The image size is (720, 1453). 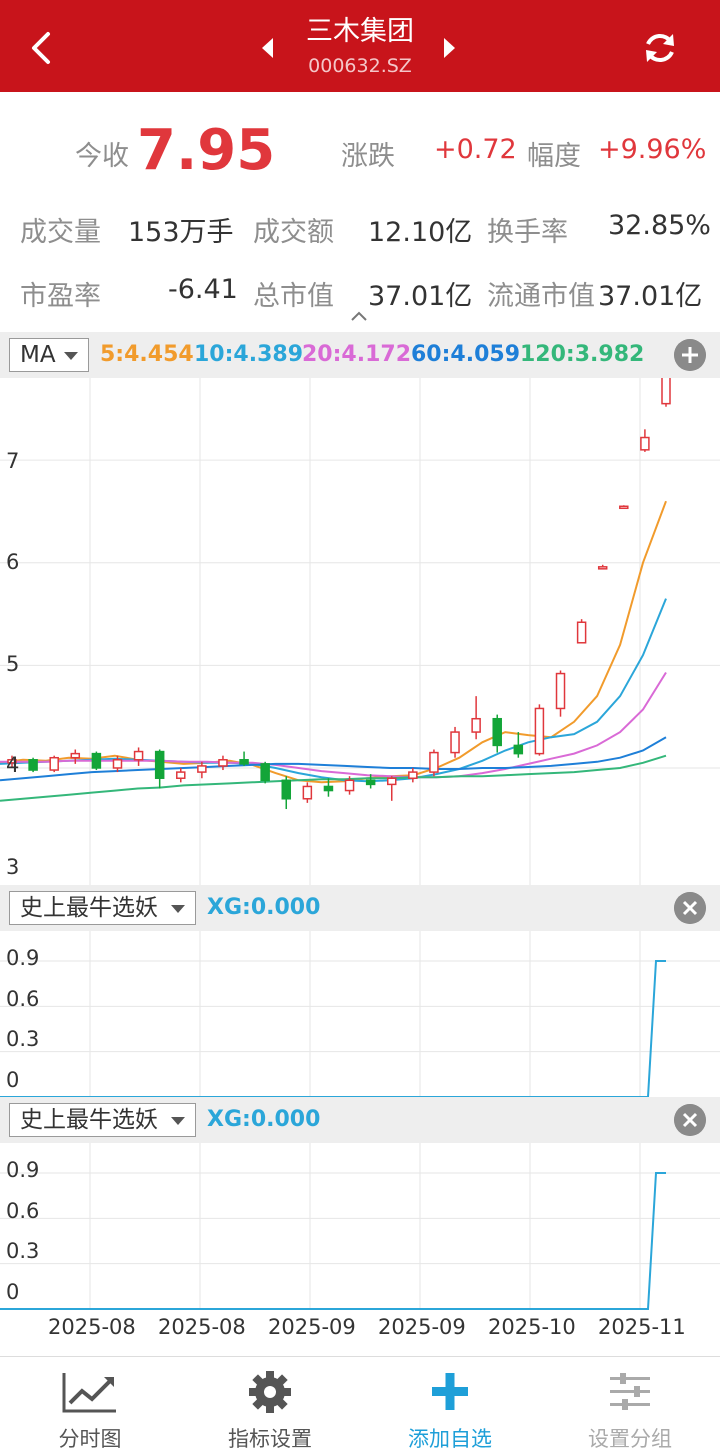 I want to click on stock-name: 三木集团, so click(x=360, y=31).